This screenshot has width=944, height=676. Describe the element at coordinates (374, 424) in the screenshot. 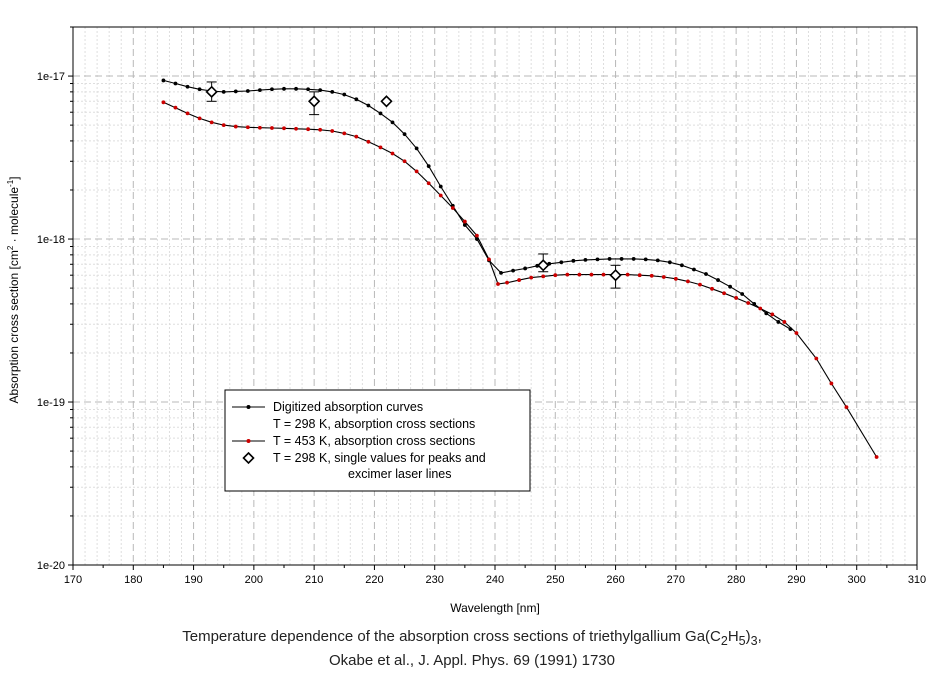

I see `legend-entry-label: T = 298 K, absorption cross sections` at that location.